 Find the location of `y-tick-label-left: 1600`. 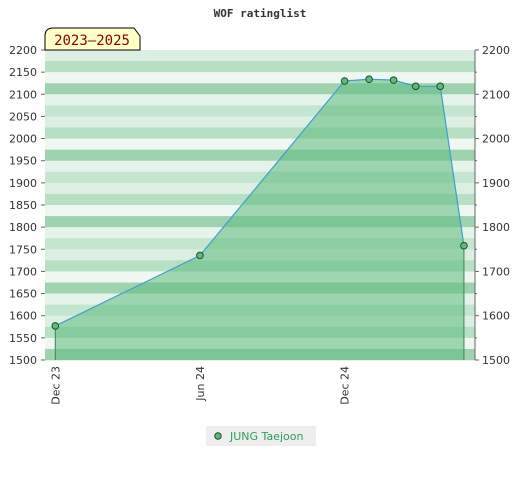

y-tick-label-left: 1600 is located at coordinates (23, 316).